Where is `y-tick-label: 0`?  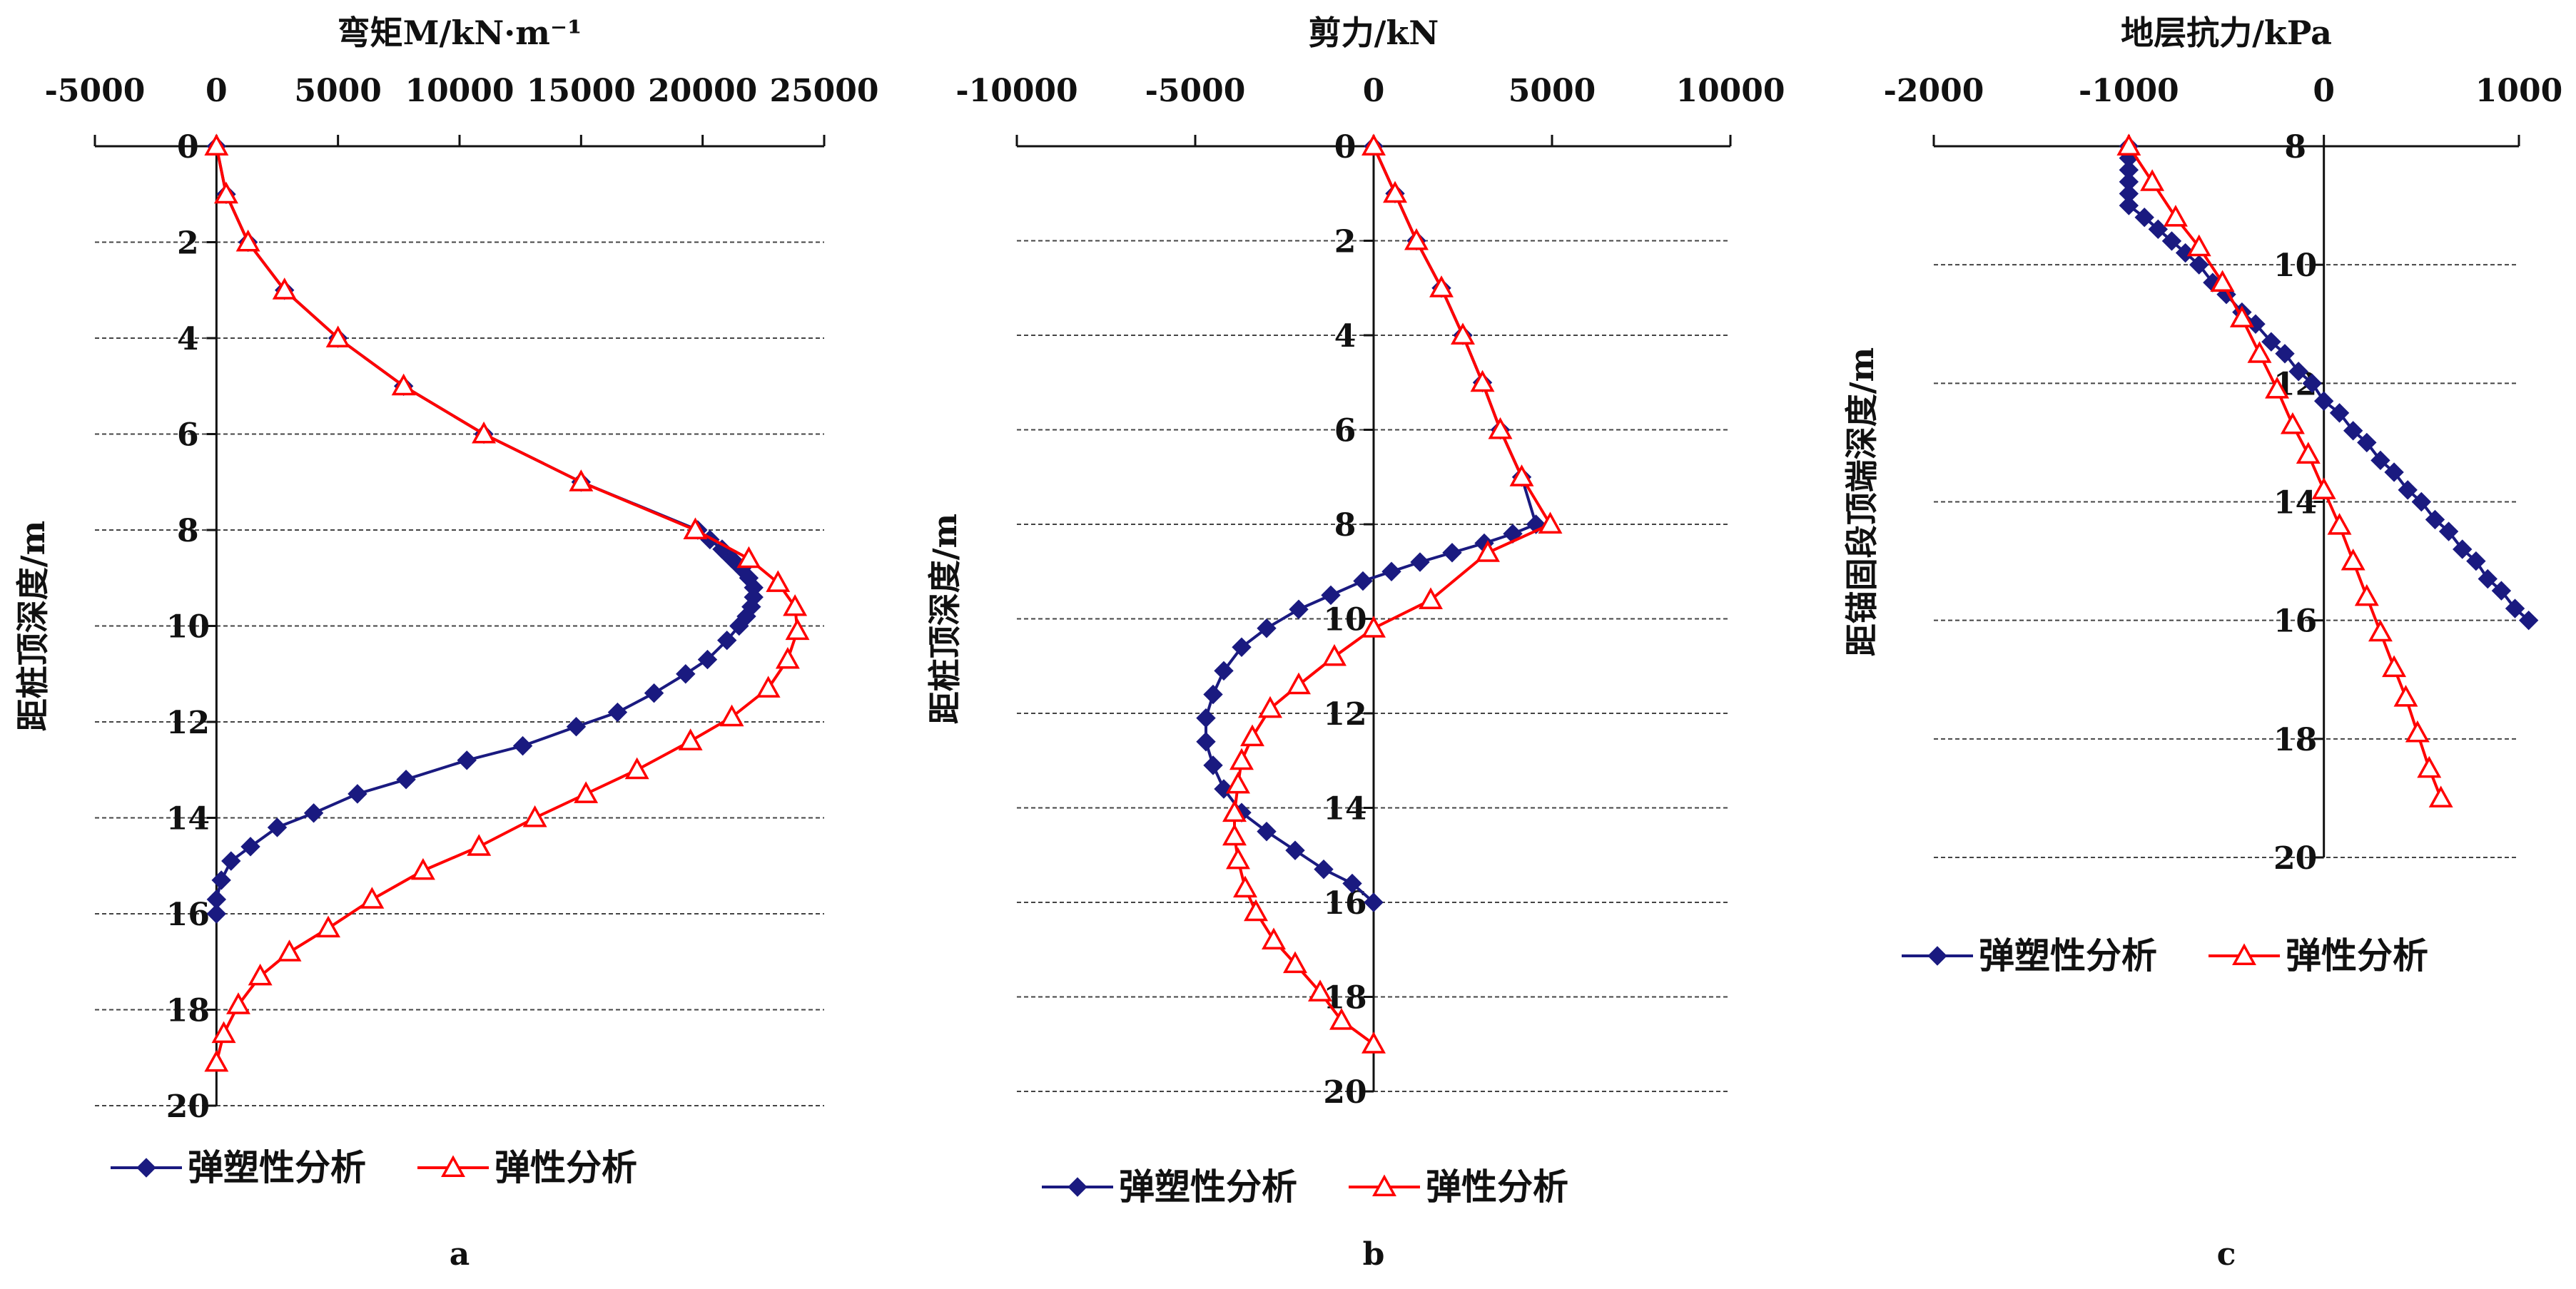 y-tick-label: 0 is located at coordinates (188, 147).